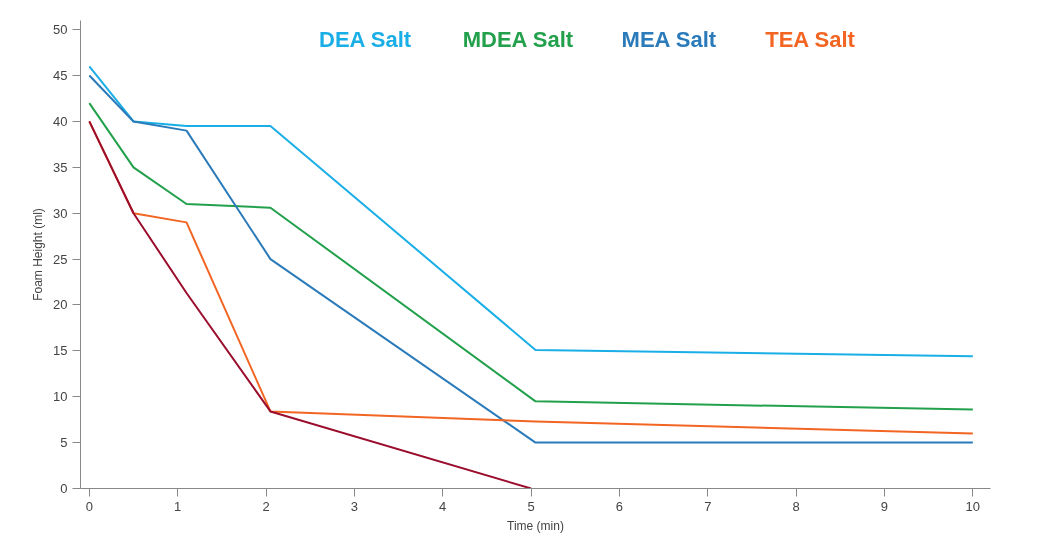  Describe the element at coordinates (60, 121) in the screenshot. I see `y-tick-label: 40` at that location.